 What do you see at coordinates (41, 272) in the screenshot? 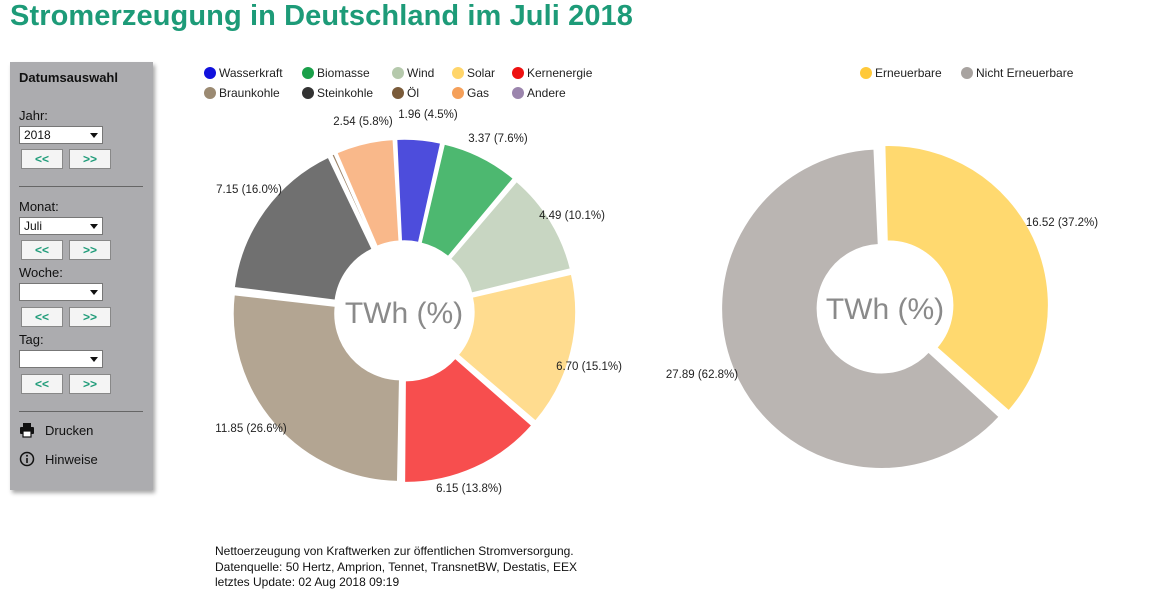
I see `week-label: Woche:` at bounding box center [41, 272].